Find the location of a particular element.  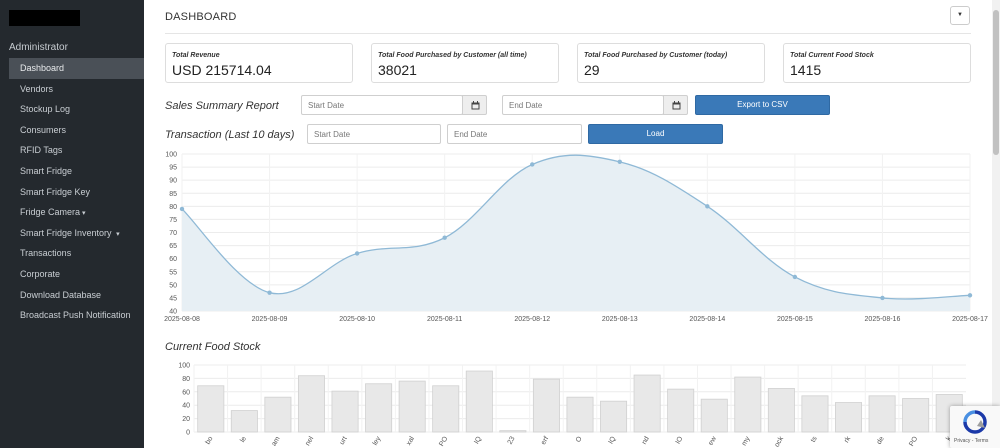

header-dropdown-button: ▼ is located at coordinates (960, 15).